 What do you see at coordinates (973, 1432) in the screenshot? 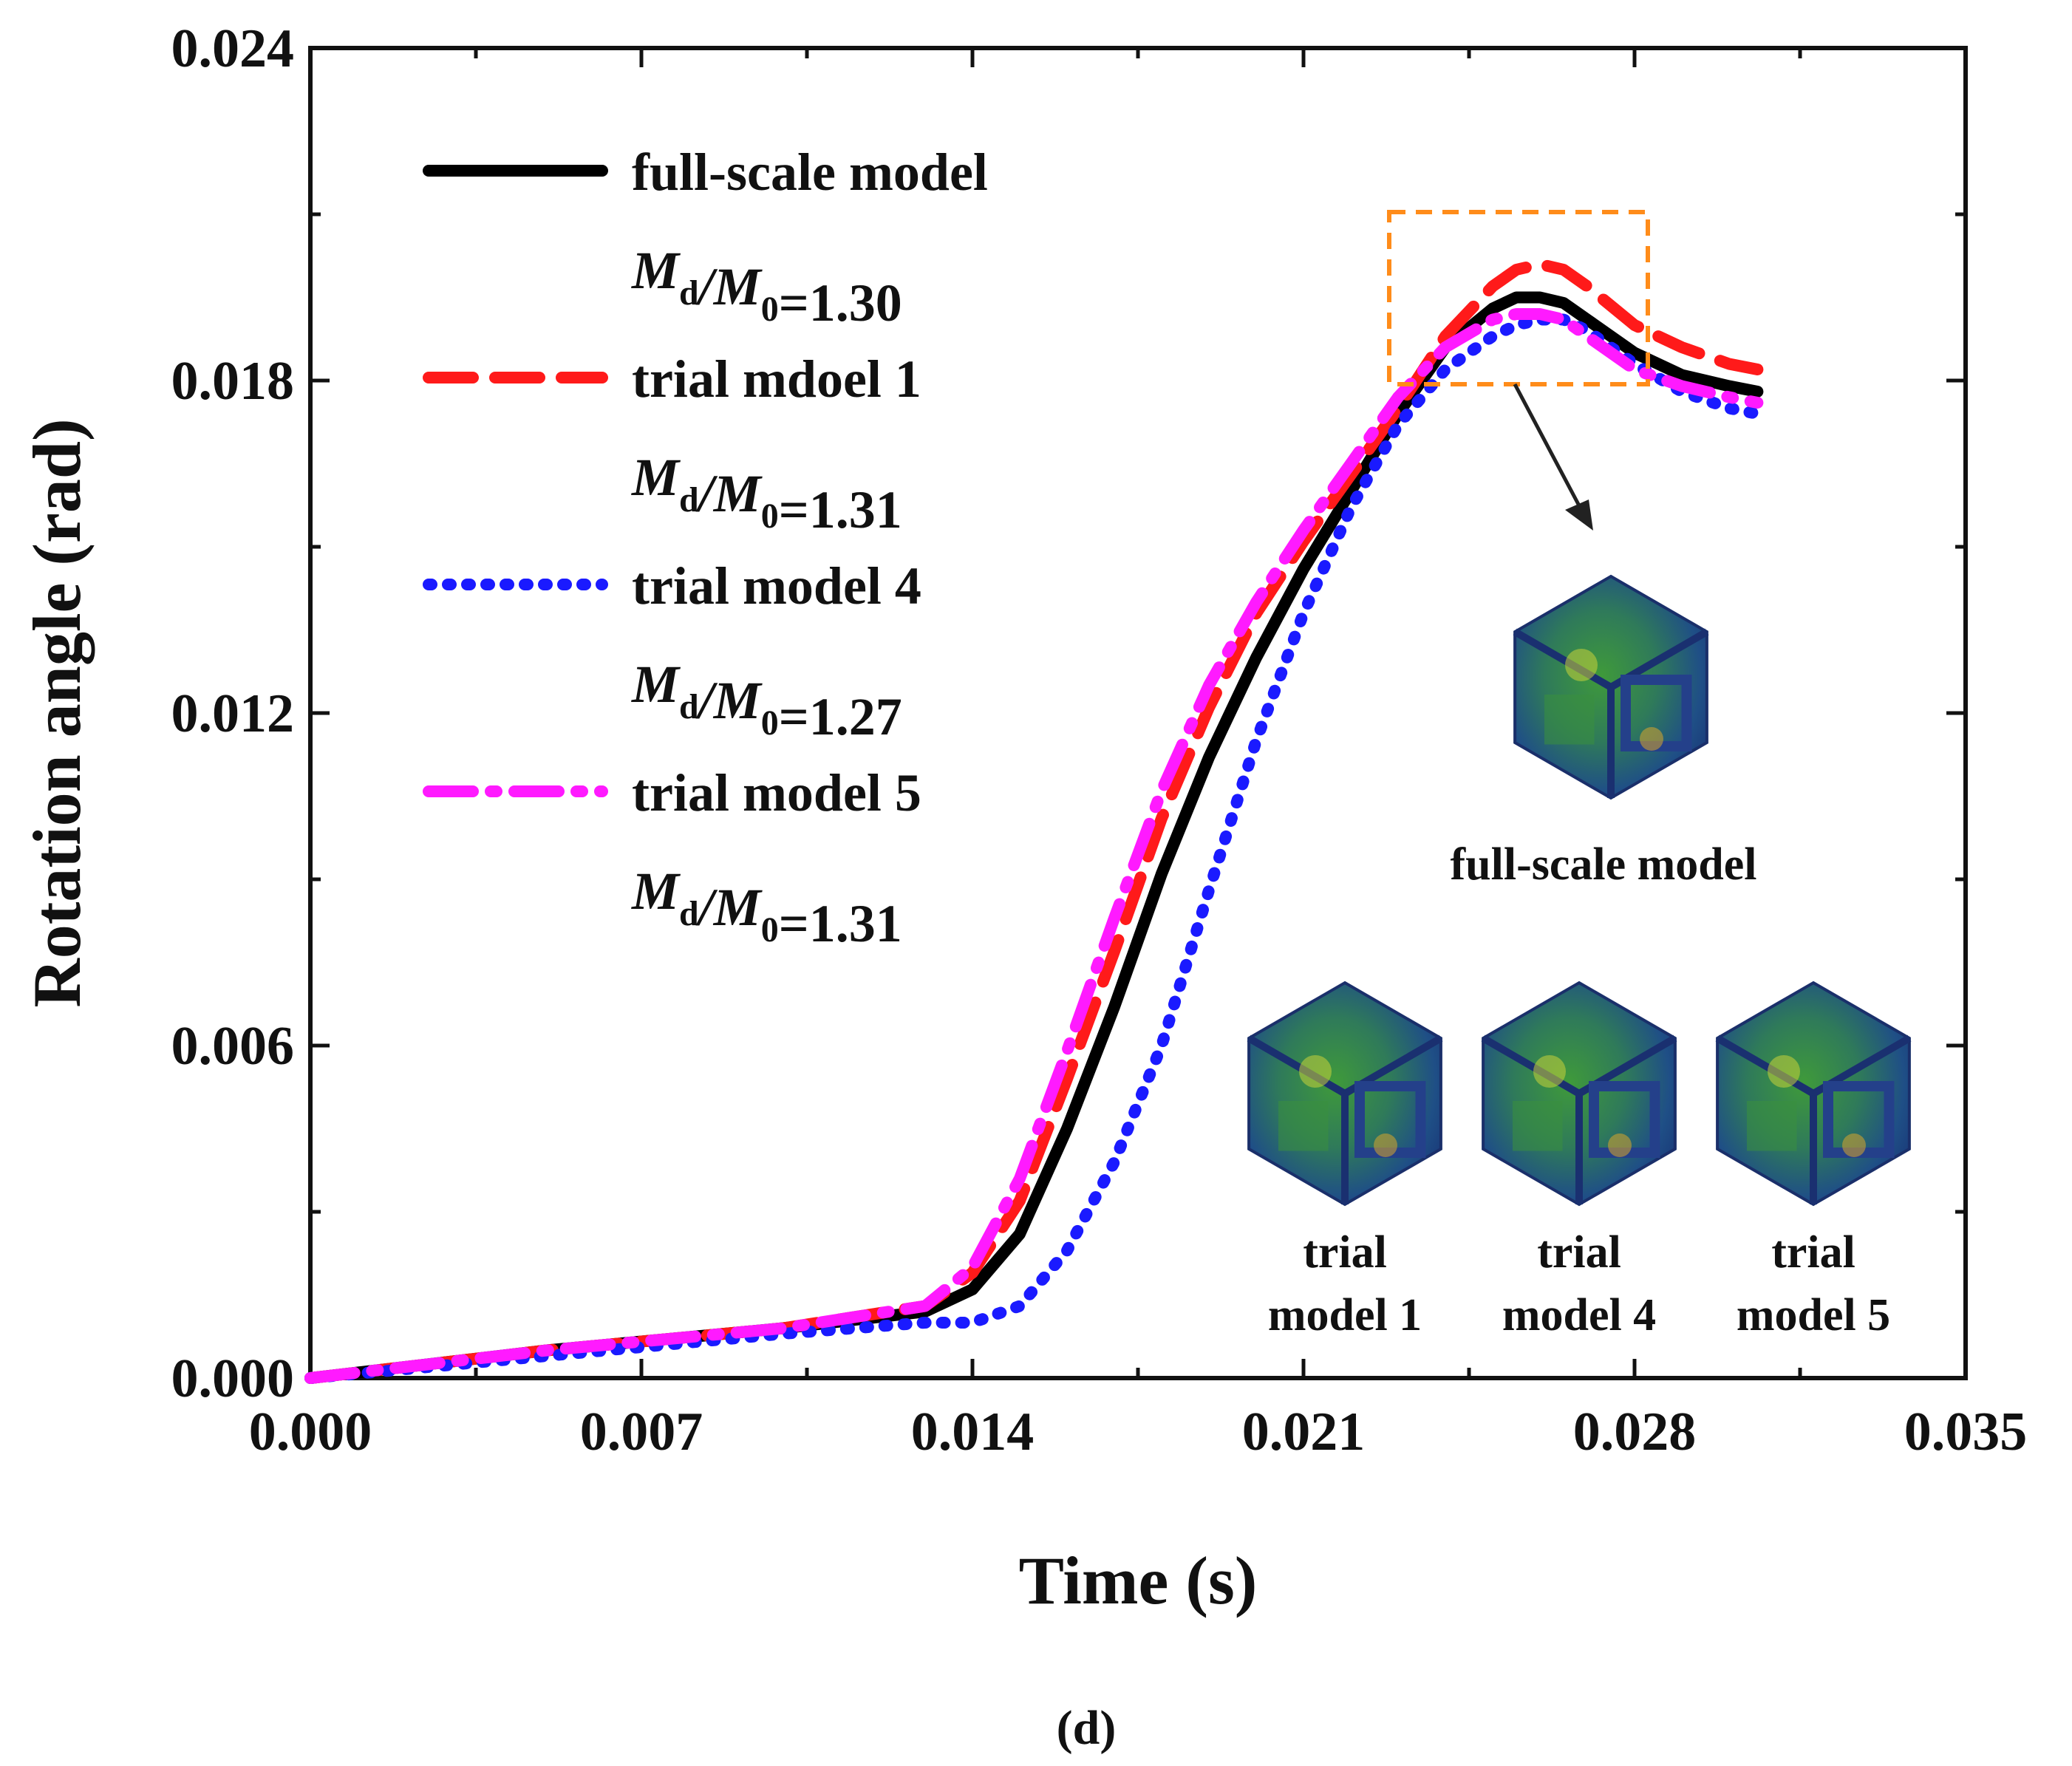
I see `x-tick-label: 0.014` at bounding box center [973, 1432].